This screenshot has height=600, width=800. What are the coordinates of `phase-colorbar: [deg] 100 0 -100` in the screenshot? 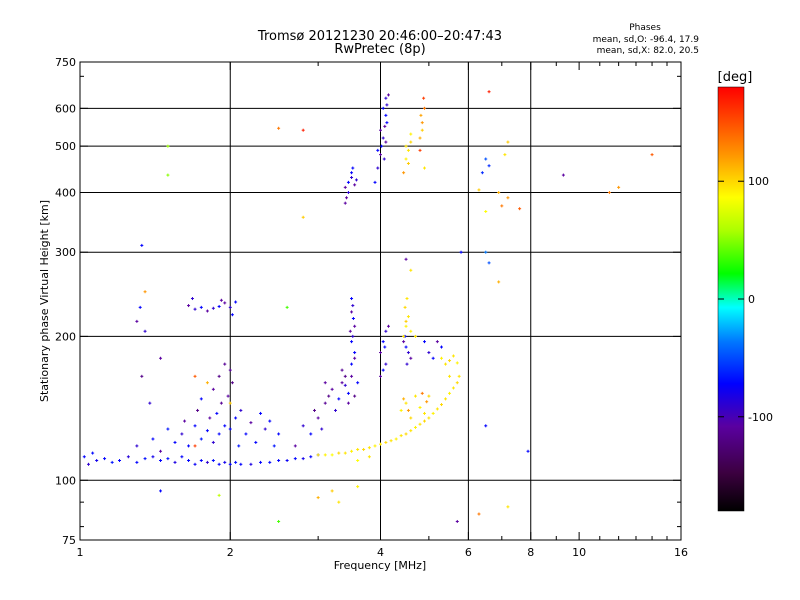 It's located at (745, 291).